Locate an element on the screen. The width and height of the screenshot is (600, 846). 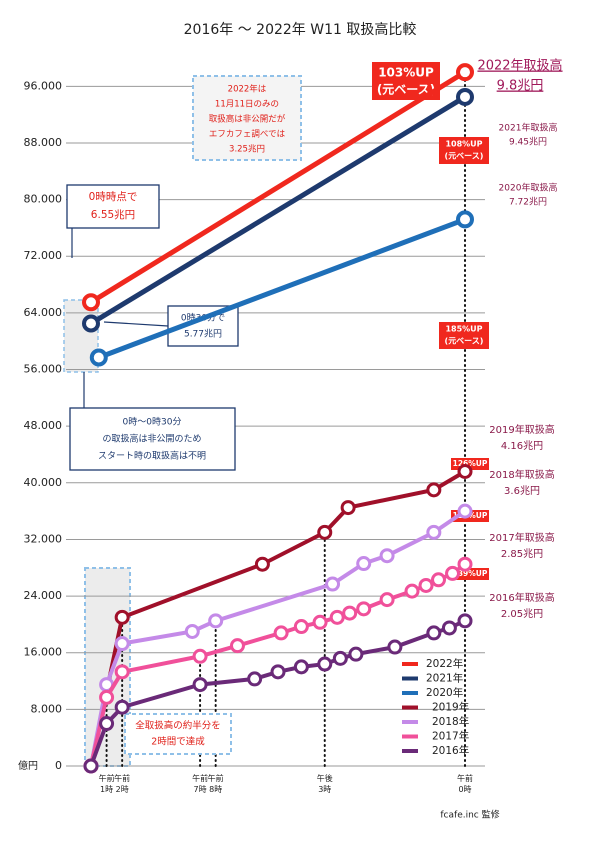
pointer is located at coordinates (136, 324).